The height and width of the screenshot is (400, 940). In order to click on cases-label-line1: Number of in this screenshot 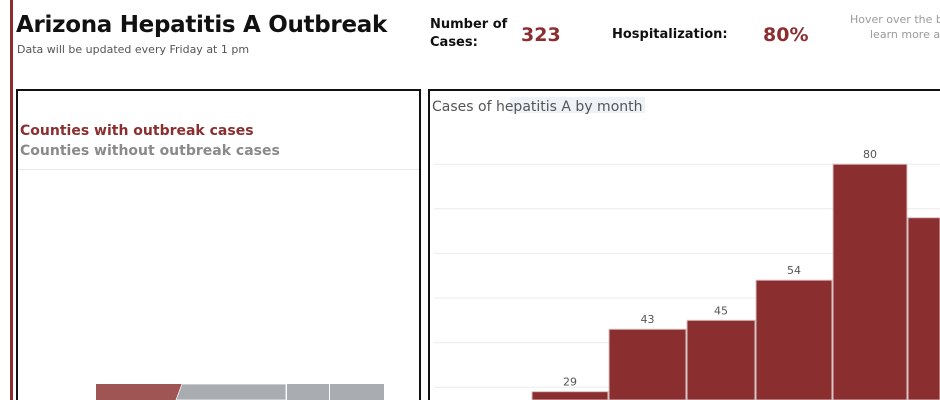, I will do `click(469, 24)`.